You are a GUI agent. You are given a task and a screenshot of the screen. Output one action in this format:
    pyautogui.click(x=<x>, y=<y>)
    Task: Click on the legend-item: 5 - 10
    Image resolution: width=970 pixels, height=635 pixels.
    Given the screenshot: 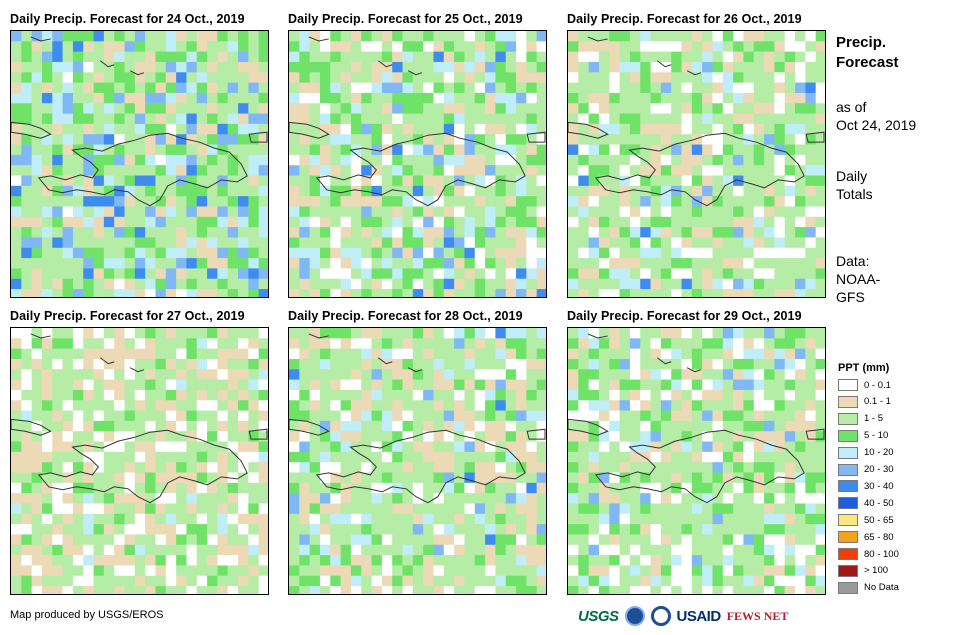 What is the action you would take?
    pyautogui.click(x=863, y=436)
    